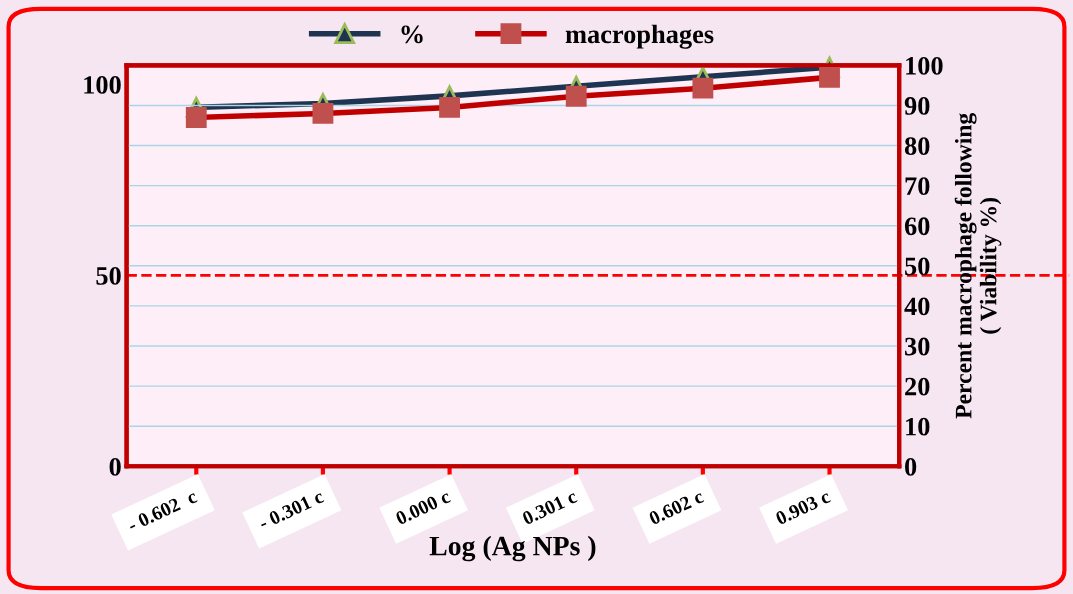 Image resolution: width=1073 pixels, height=594 pixels. Describe the element at coordinates (676, 507) in the screenshot. I see `x-tick-label: 0.602 c` at that location.